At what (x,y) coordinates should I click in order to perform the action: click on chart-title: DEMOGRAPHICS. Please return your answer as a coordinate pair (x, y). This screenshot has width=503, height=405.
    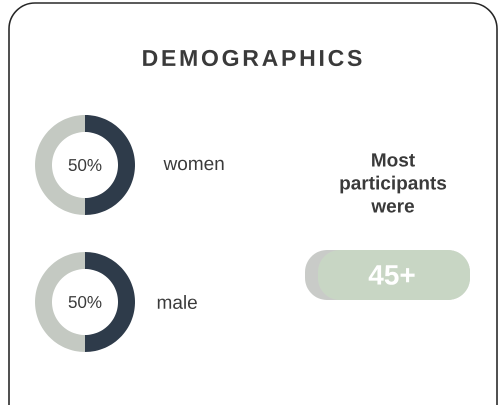
    Looking at the image, I should click on (252, 58).